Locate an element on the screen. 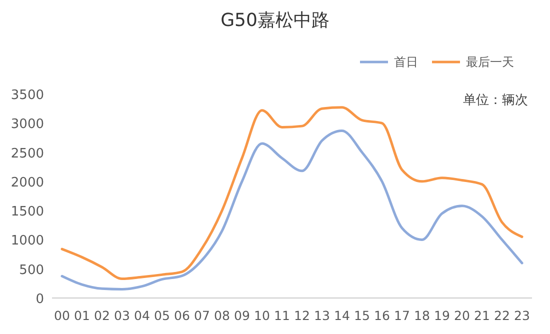 The height and width of the screenshot is (334, 550). y-tick-label: 1000 is located at coordinates (27, 241).